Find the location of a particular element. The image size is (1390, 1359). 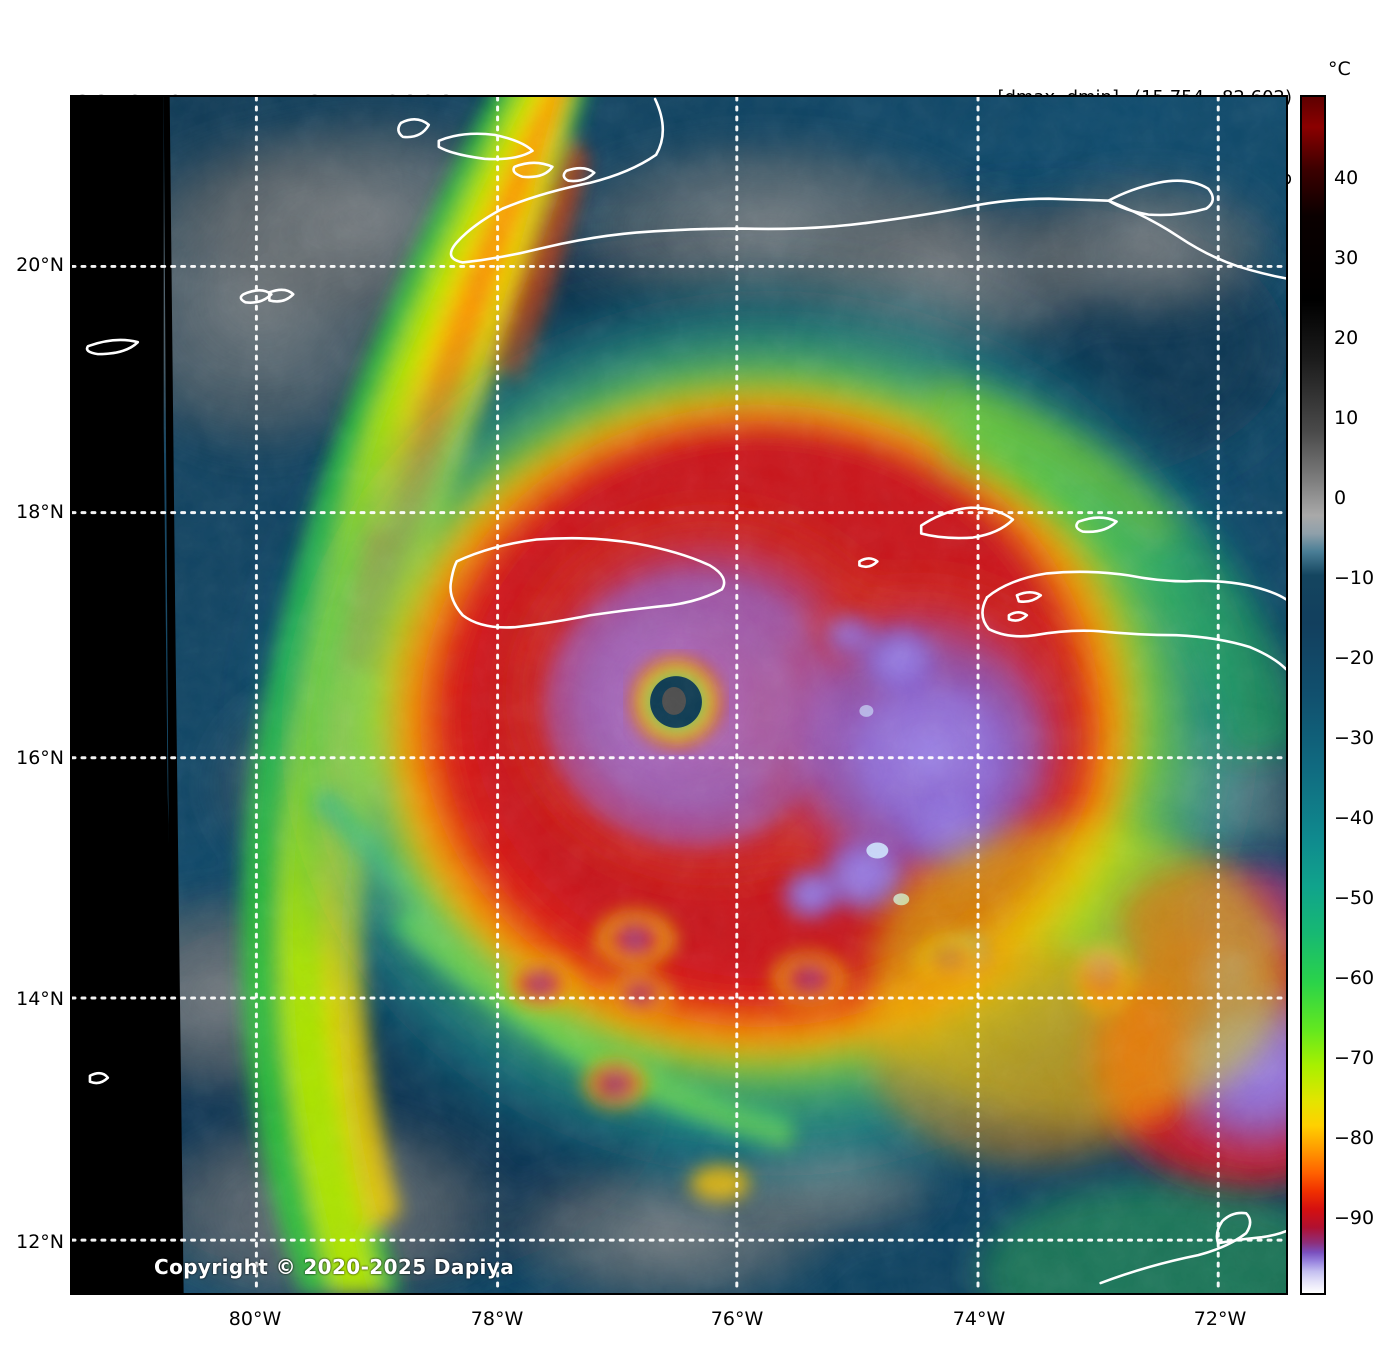

colorbar-tick-m40: −40 is located at coordinates (1354, 818).